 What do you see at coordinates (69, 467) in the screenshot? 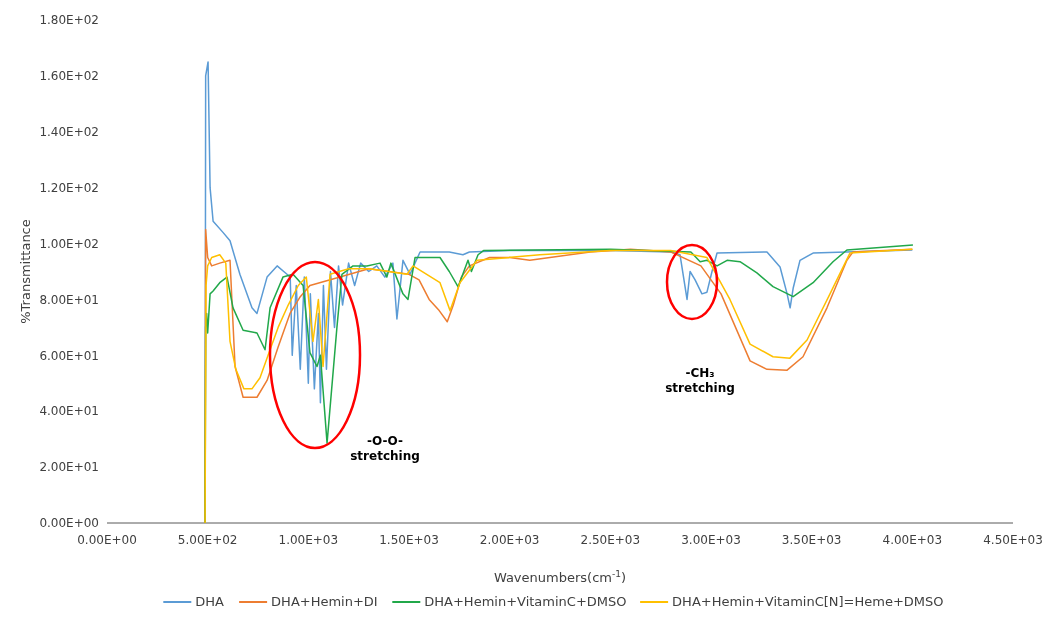
I see `y-tick-label: 2.00E+01` at bounding box center [69, 467].